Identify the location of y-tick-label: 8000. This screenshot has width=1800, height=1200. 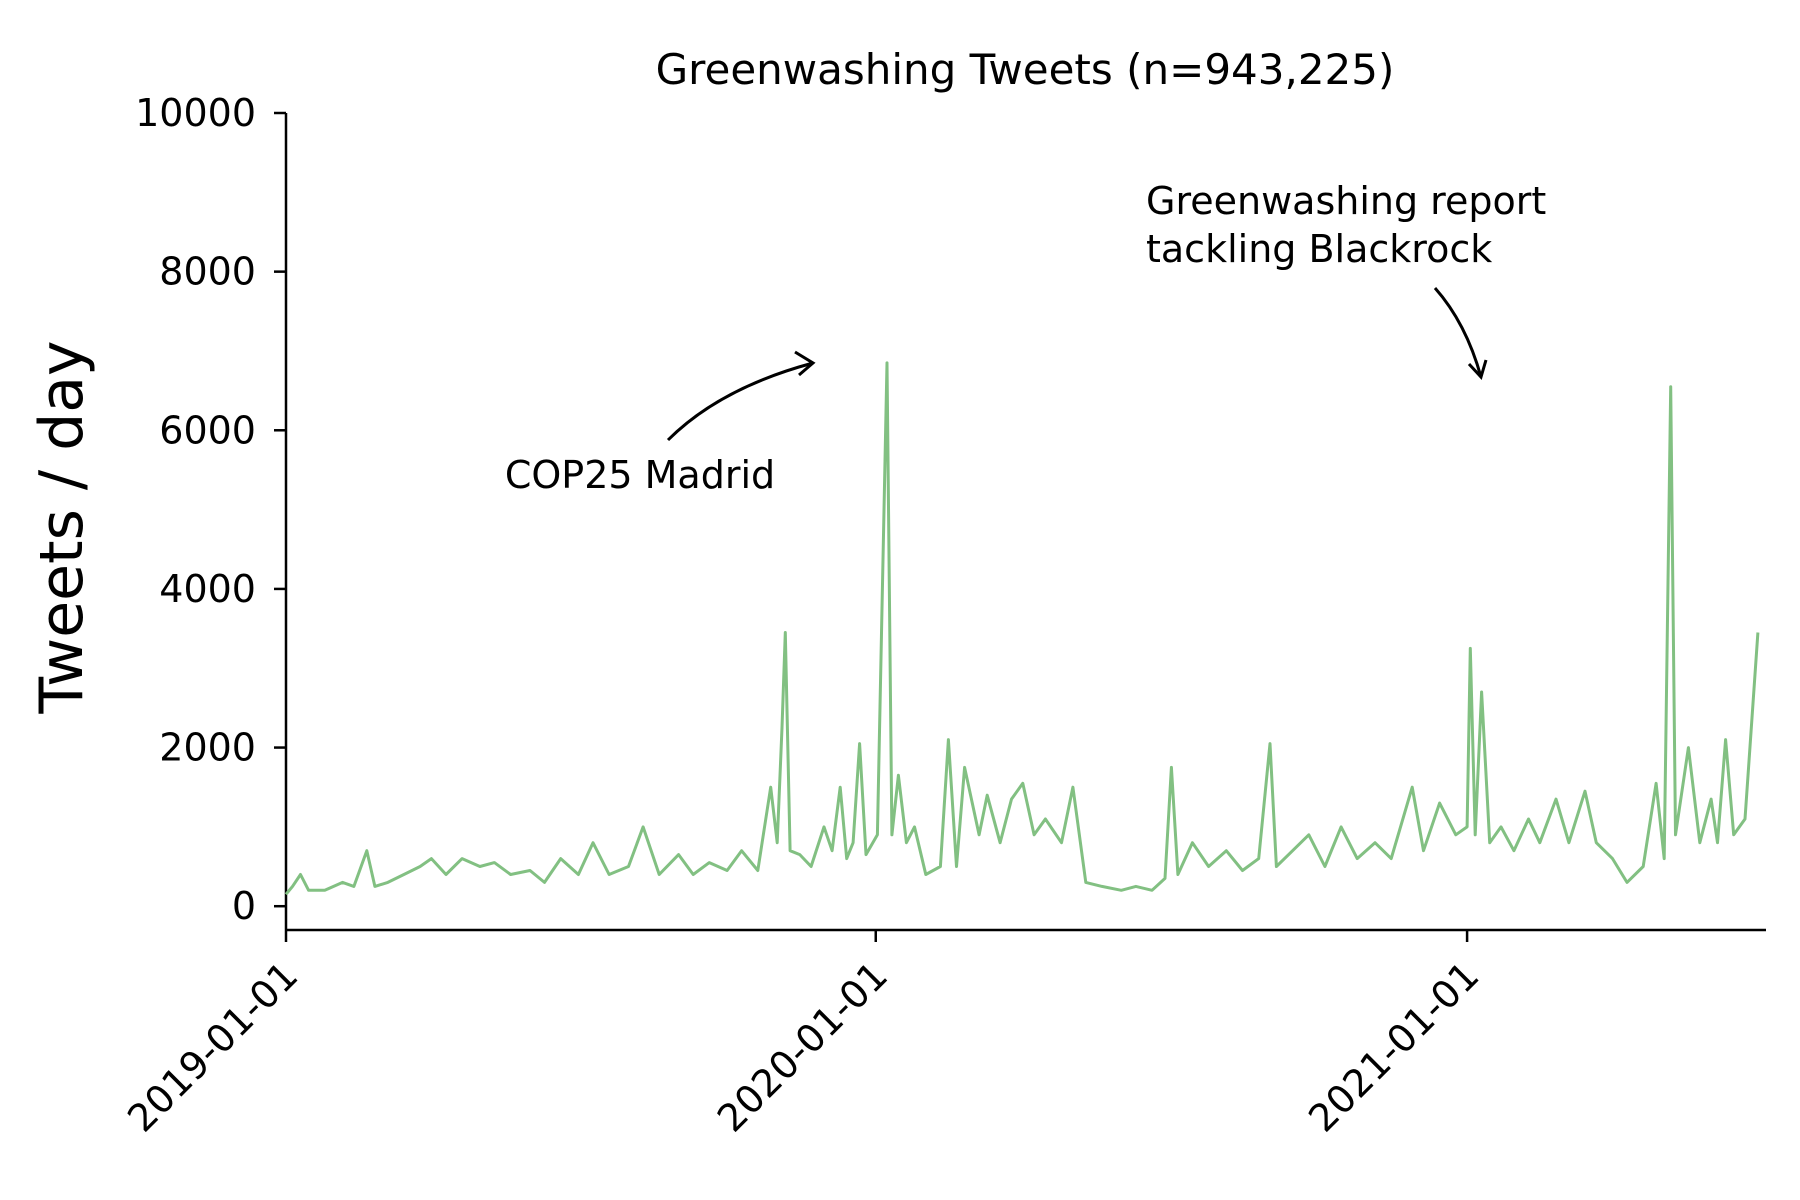
(207, 272).